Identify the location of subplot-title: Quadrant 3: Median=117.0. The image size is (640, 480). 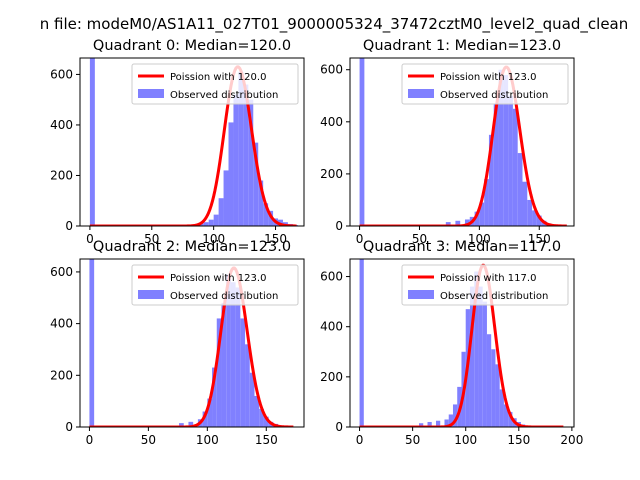
(462, 247).